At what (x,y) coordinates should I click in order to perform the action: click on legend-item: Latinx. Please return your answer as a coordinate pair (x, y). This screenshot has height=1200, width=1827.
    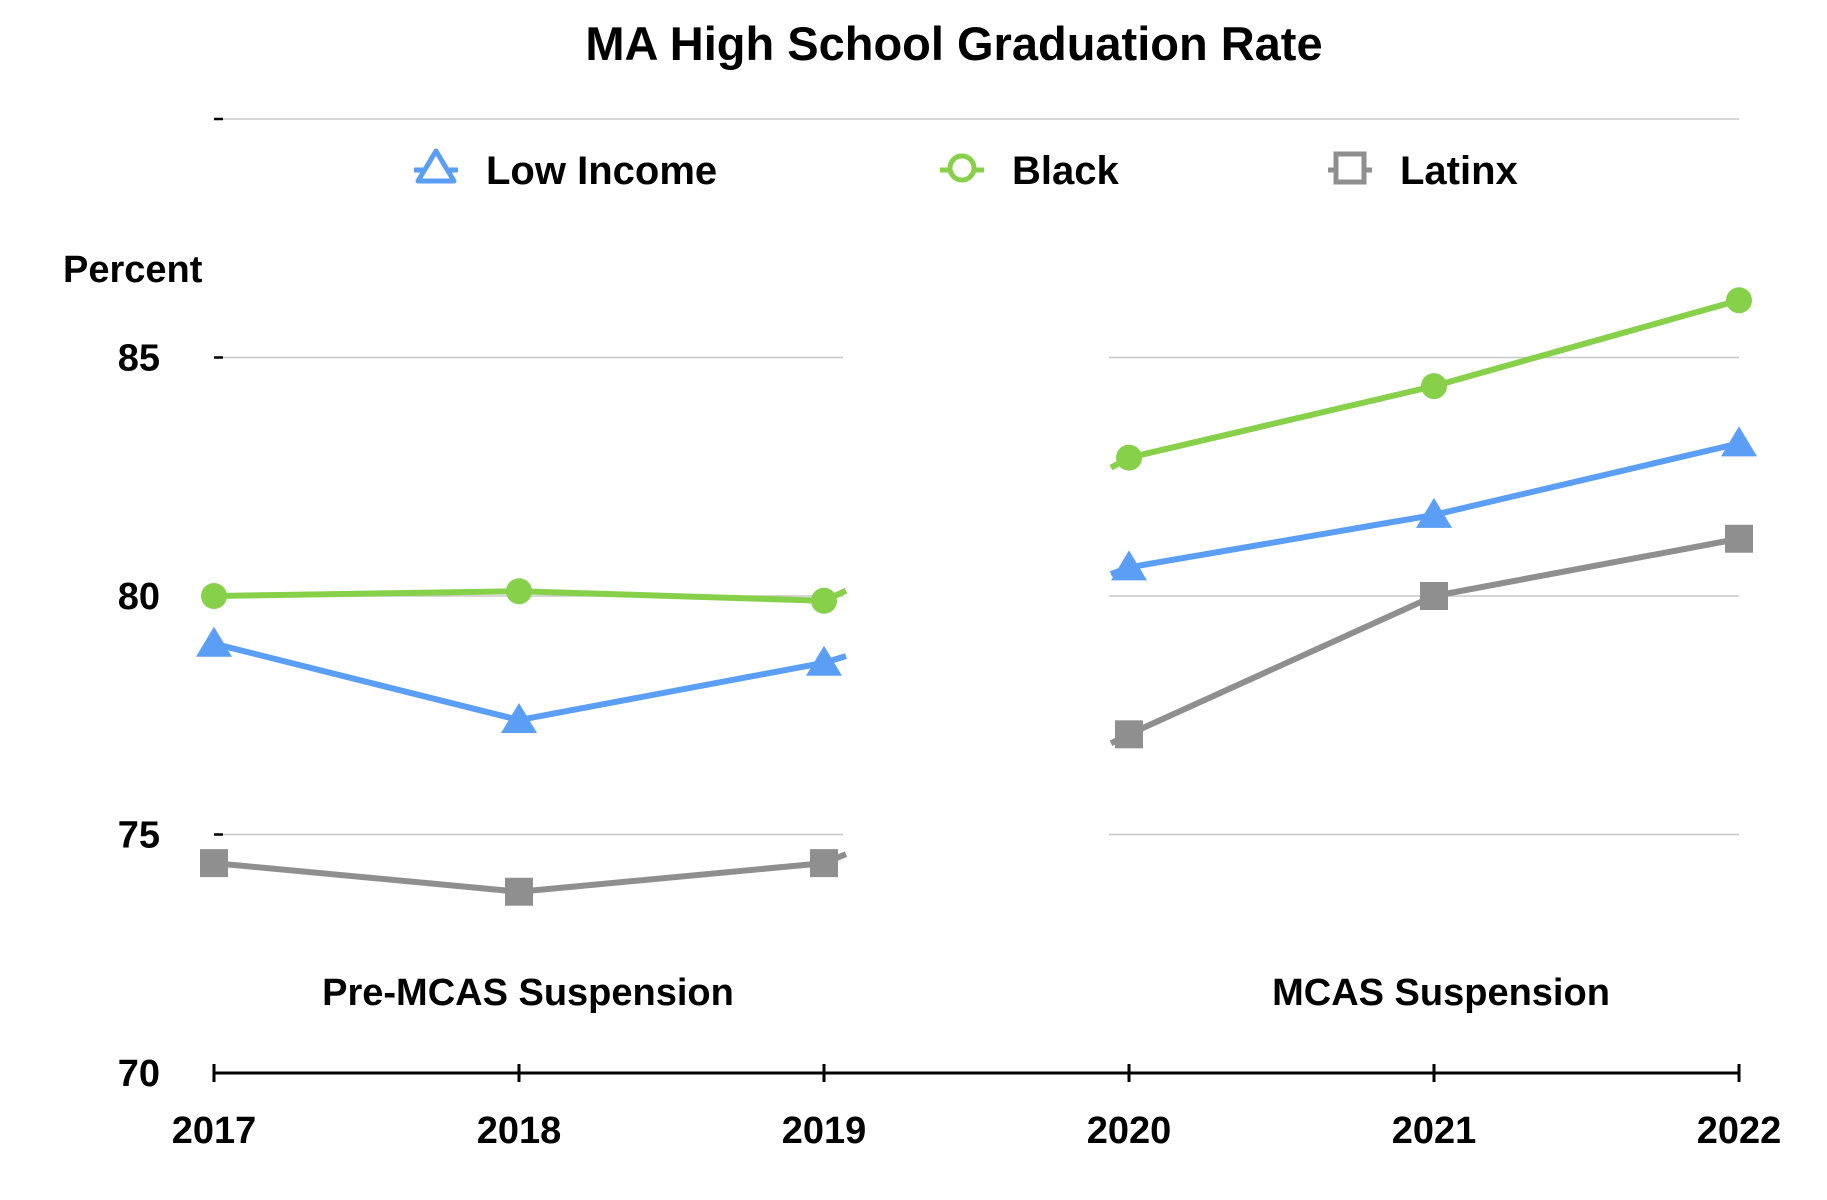
    Looking at the image, I should click on (1423, 171).